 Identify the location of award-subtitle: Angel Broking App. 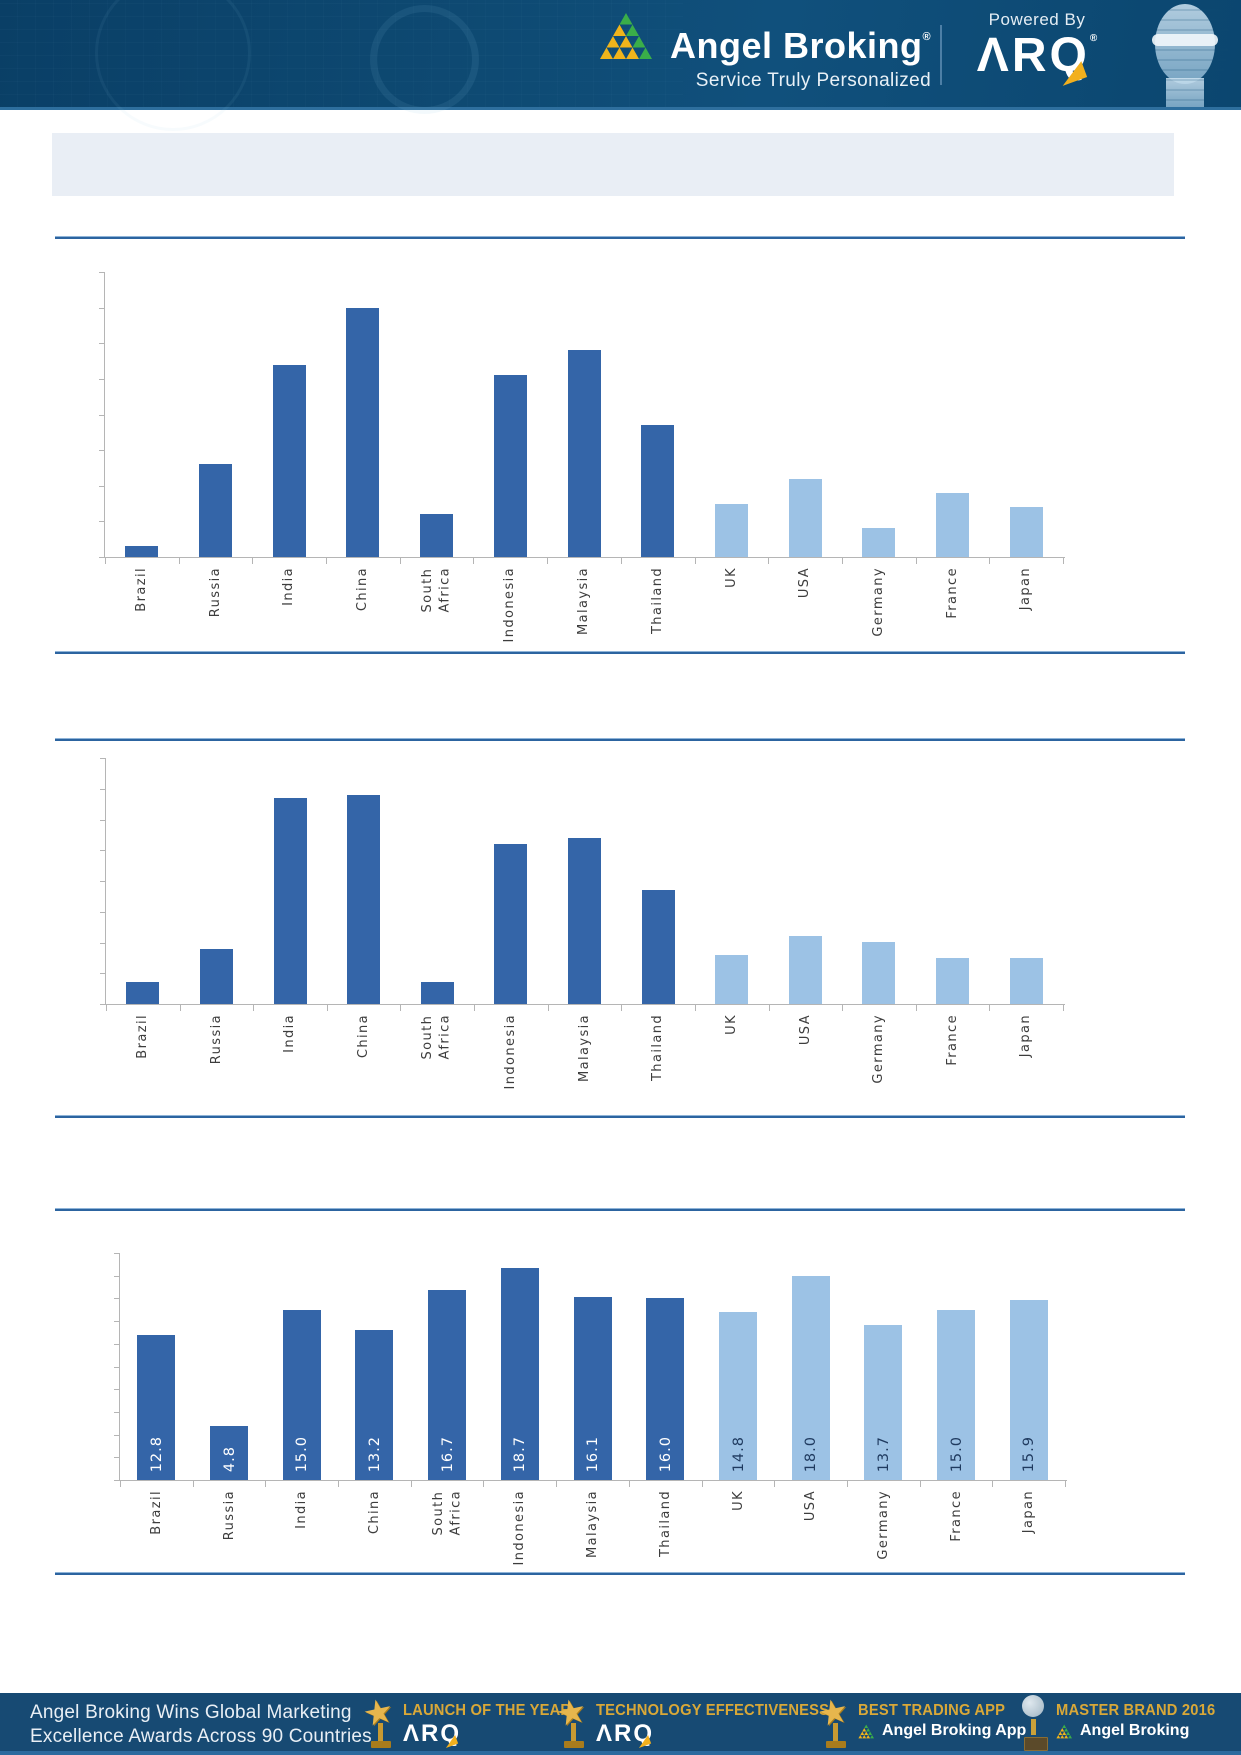
(954, 1730).